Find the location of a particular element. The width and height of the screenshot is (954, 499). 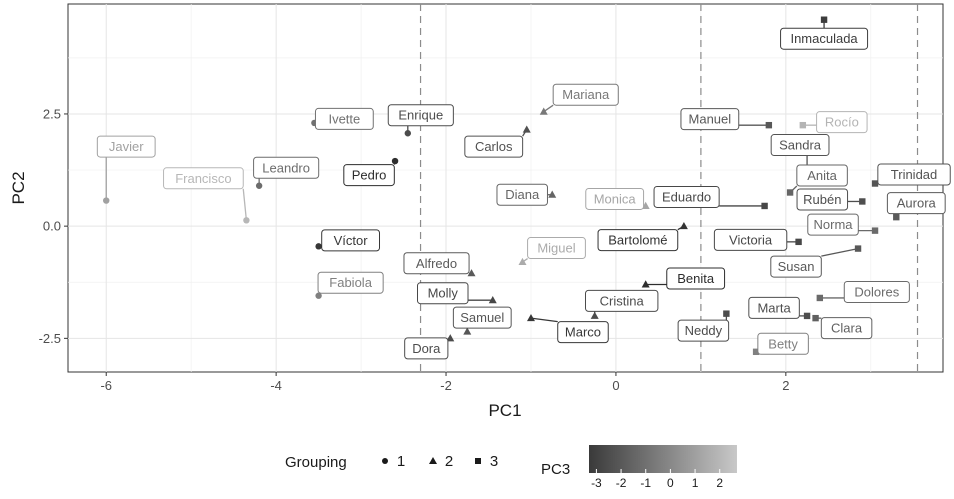

data-point-aurora is located at coordinates (896, 217).